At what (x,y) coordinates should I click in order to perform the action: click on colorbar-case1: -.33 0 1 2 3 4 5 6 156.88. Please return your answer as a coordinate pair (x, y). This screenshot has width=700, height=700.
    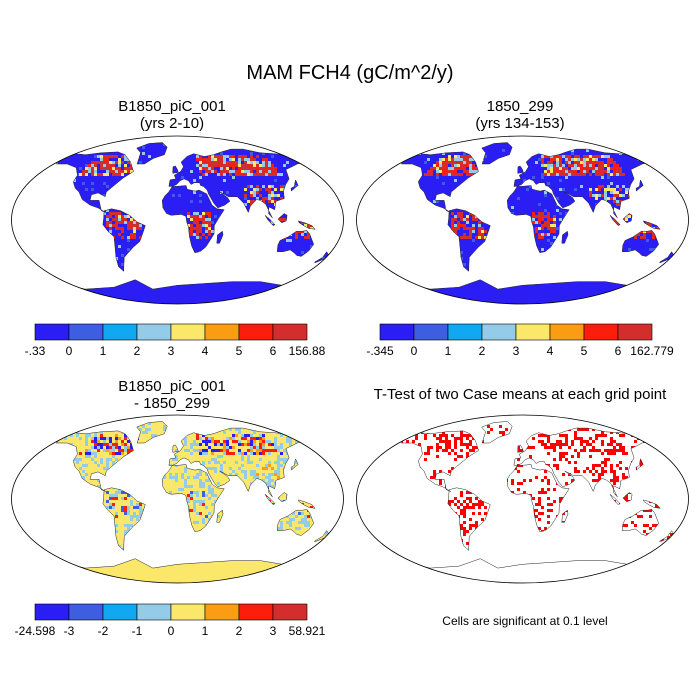
    Looking at the image, I should click on (175, 340).